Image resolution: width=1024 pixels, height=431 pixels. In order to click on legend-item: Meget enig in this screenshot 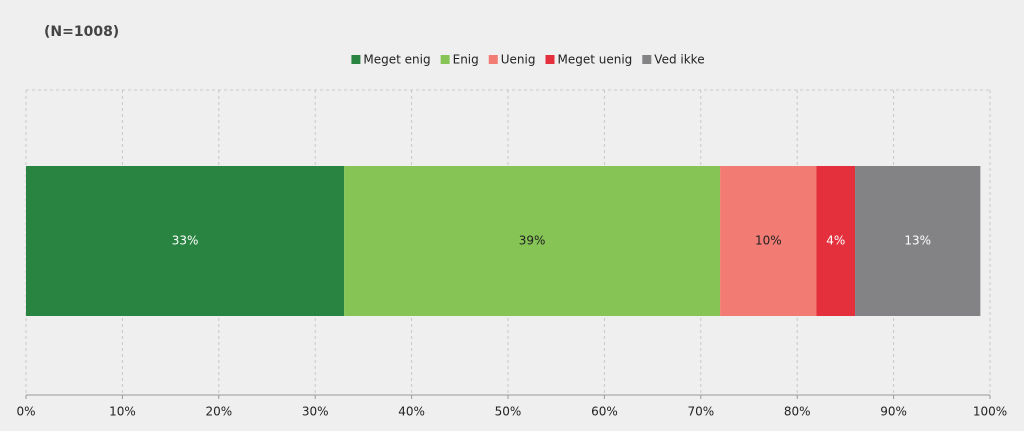, I will do `click(391, 60)`.